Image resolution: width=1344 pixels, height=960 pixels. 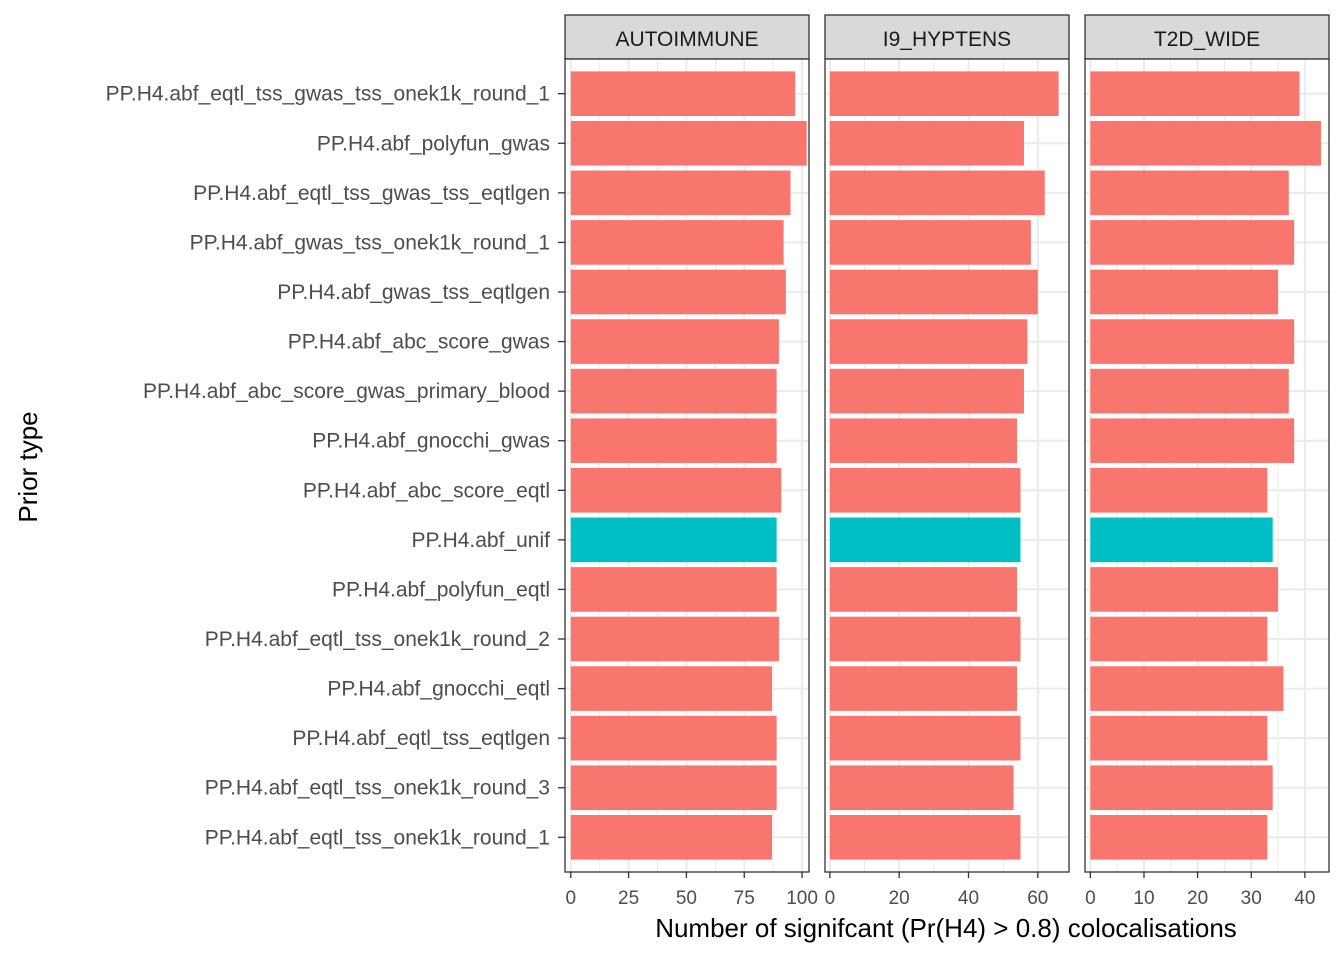 What do you see at coordinates (431, 441) in the screenshot?
I see `category-label: PP.H4.abf_gnocchi_gwas` at bounding box center [431, 441].